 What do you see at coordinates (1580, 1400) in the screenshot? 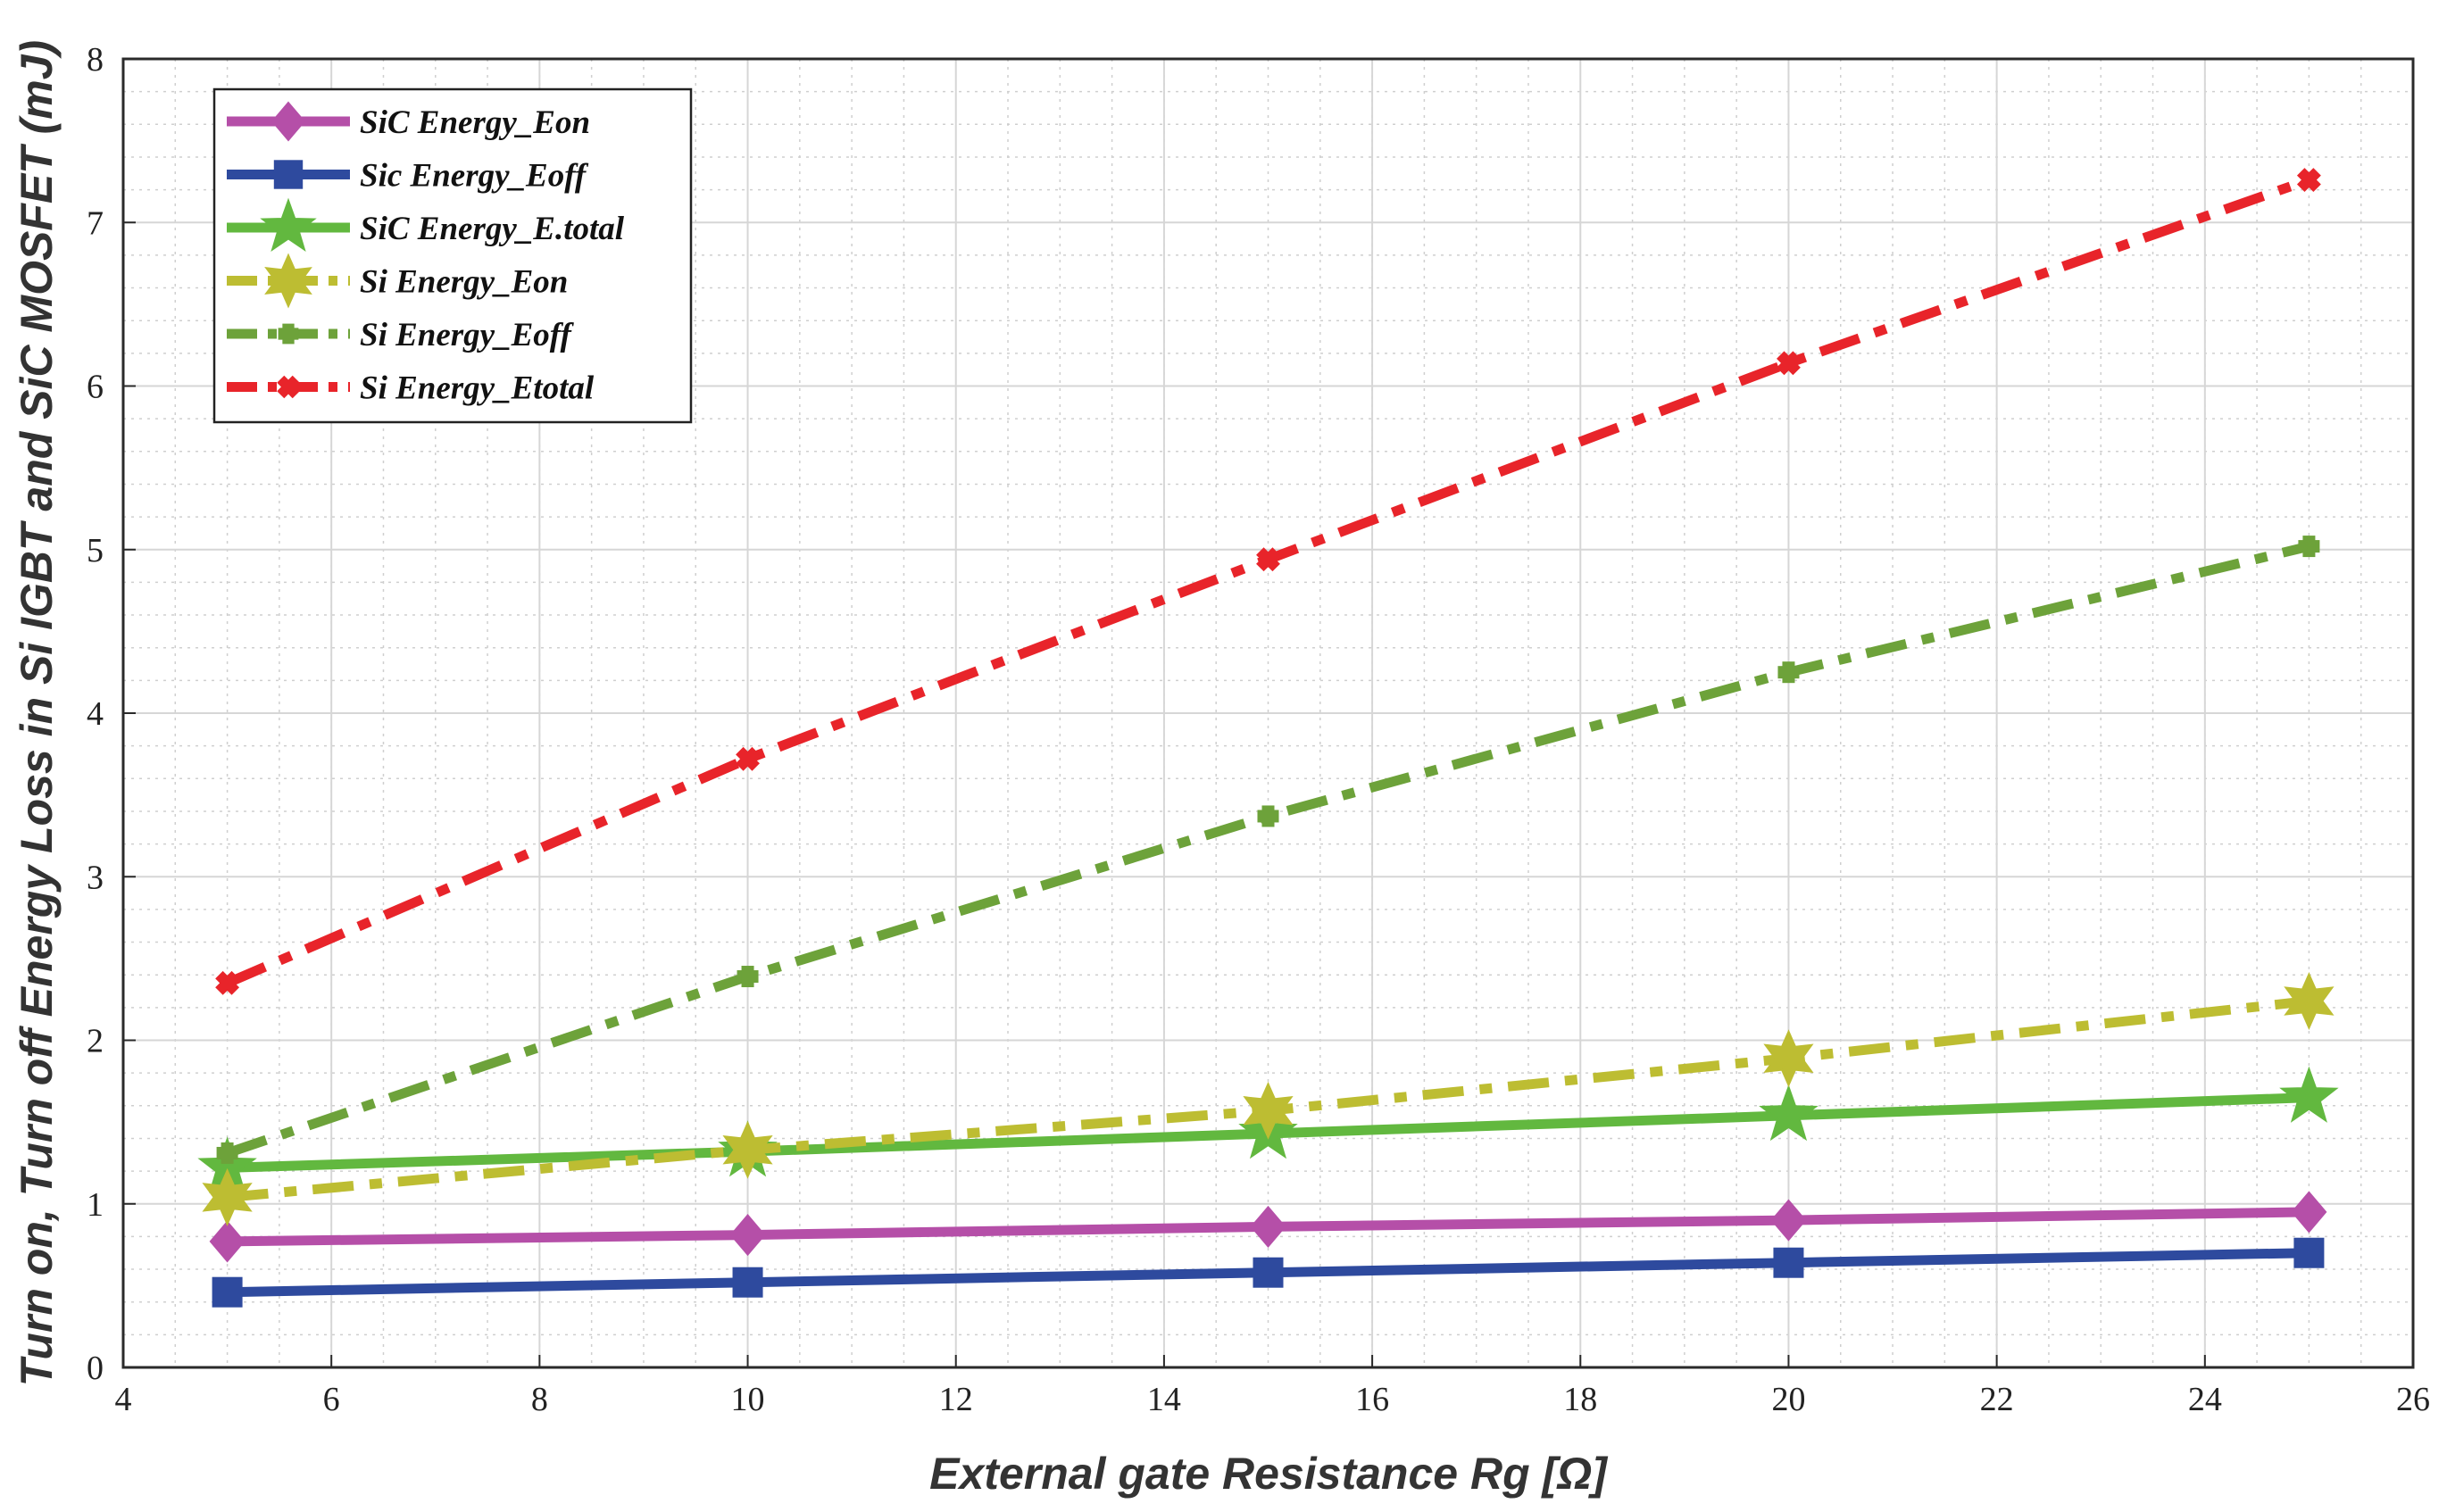
I see `x-tick-label: 18` at bounding box center [1580, 1400].